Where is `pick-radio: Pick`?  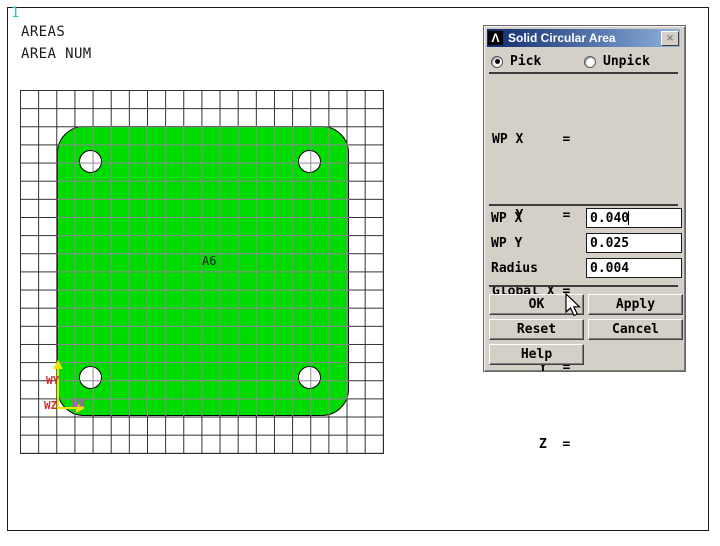
pick-radio: Pick is located at coordinates (516, 61).